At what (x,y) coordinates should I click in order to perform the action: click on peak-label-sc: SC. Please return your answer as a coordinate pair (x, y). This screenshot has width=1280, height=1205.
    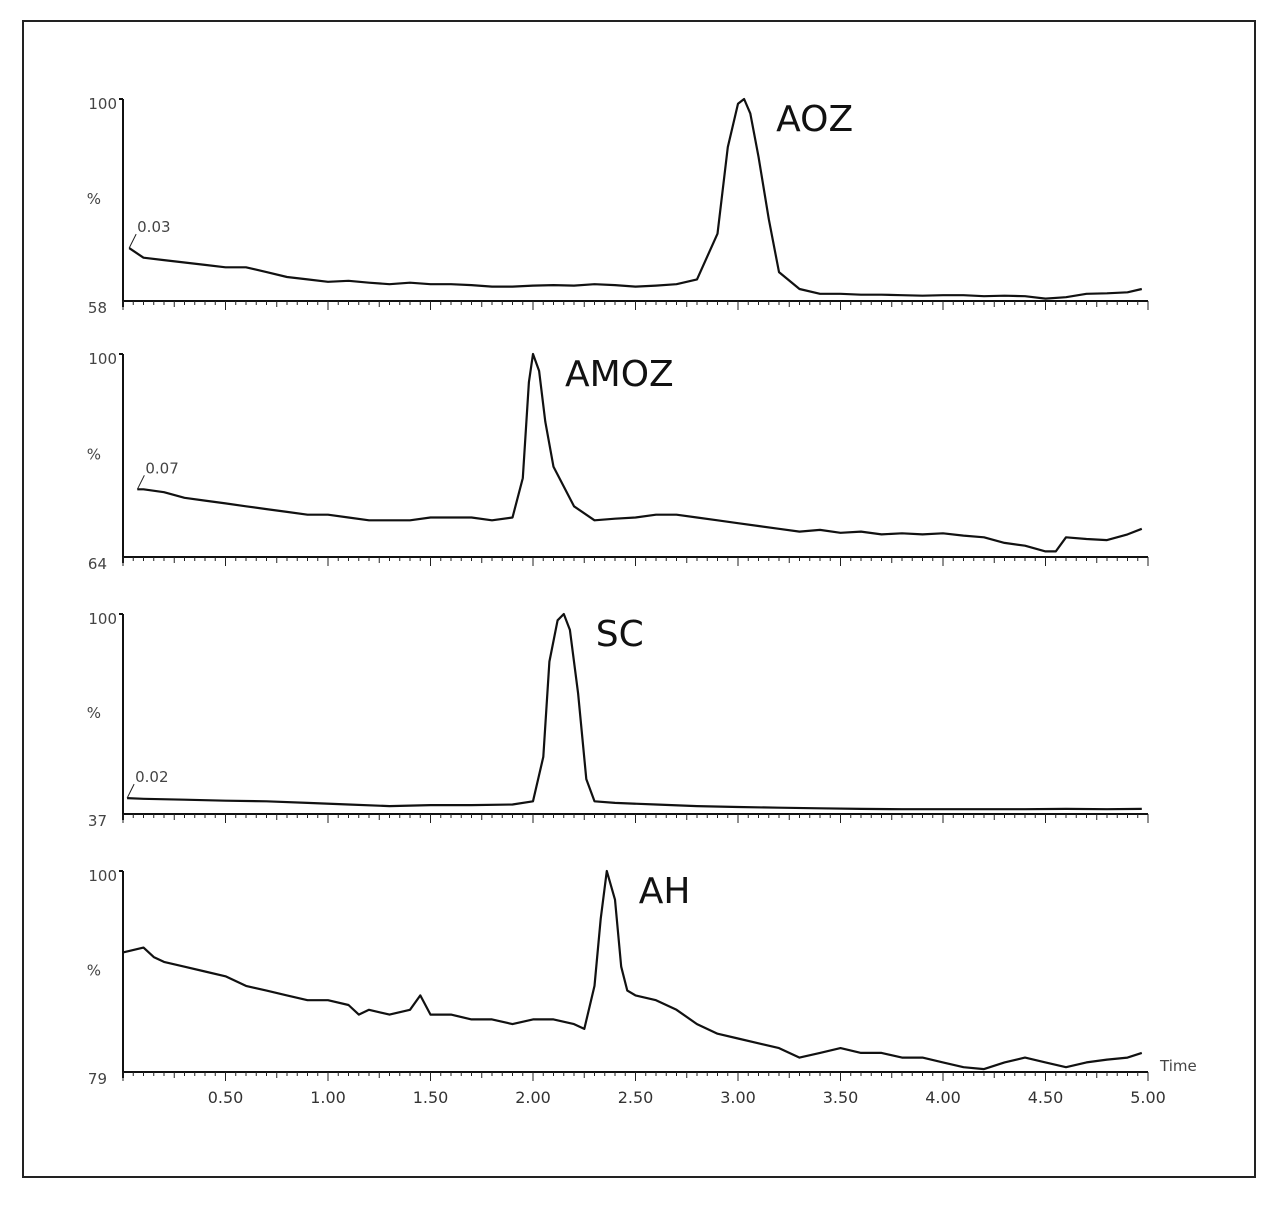
    Looking at the image, I should click on (620, 634).